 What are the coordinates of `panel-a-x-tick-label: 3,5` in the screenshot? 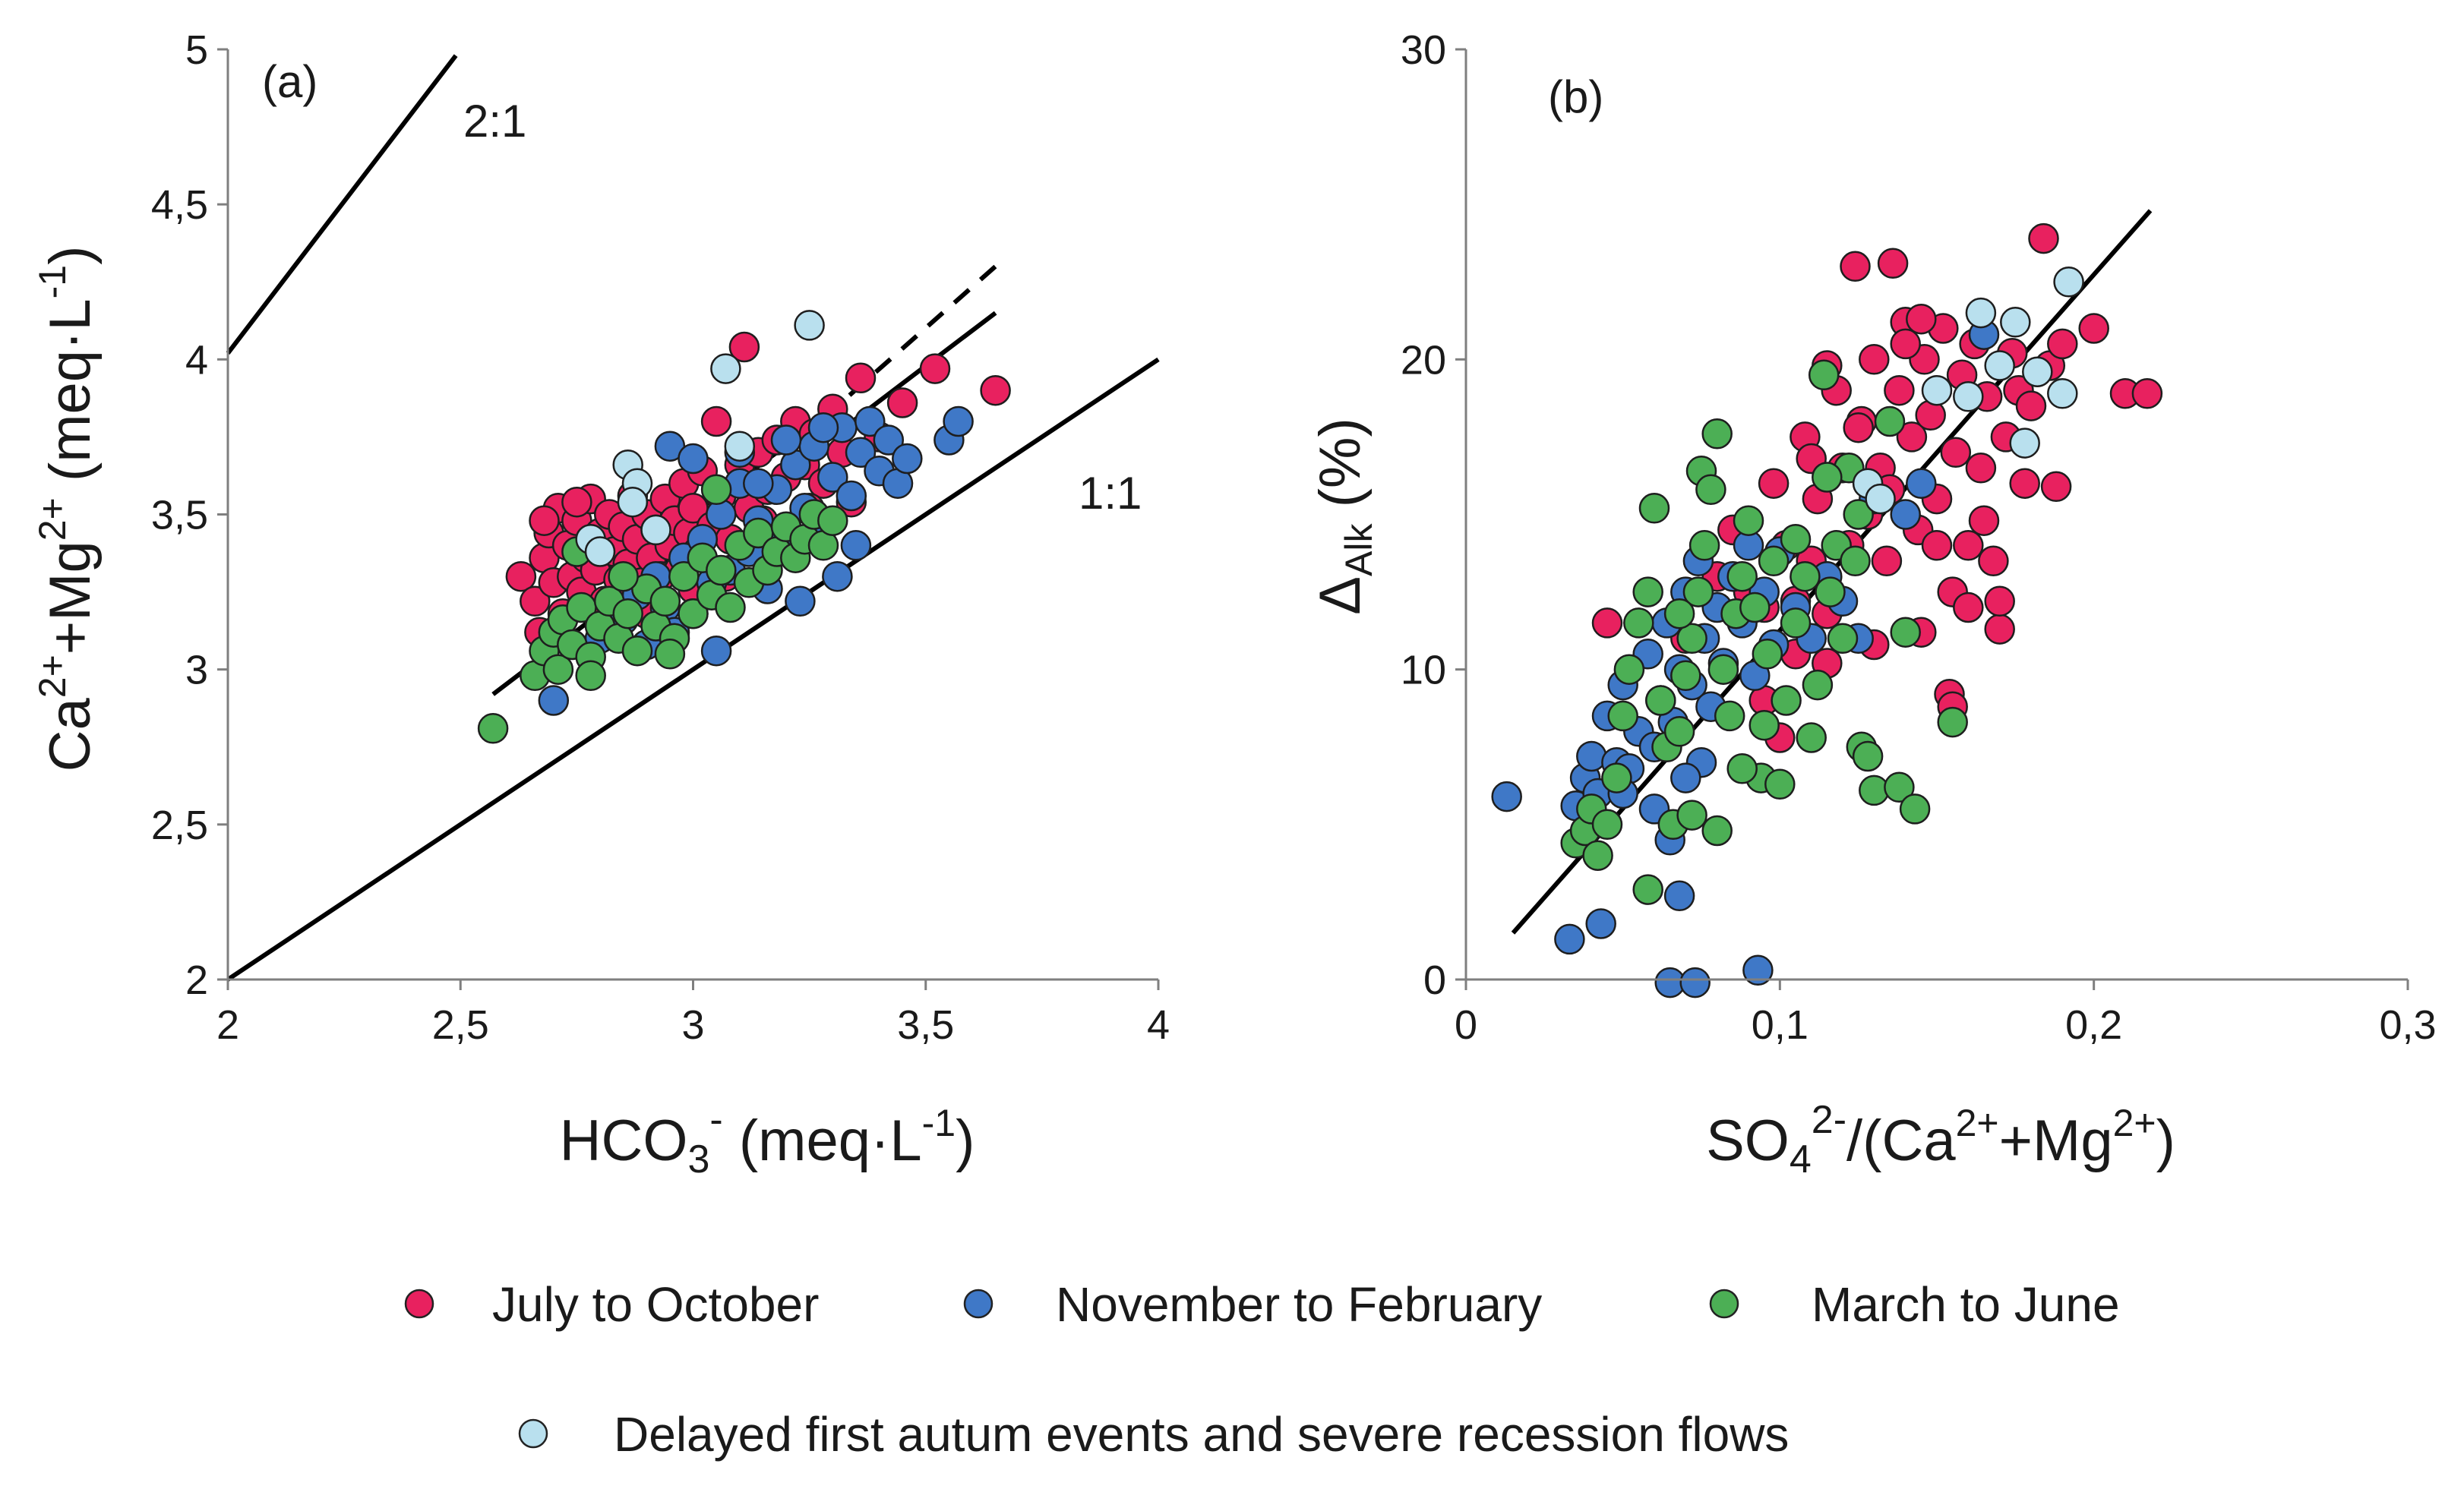 It's located at (925, 1025).